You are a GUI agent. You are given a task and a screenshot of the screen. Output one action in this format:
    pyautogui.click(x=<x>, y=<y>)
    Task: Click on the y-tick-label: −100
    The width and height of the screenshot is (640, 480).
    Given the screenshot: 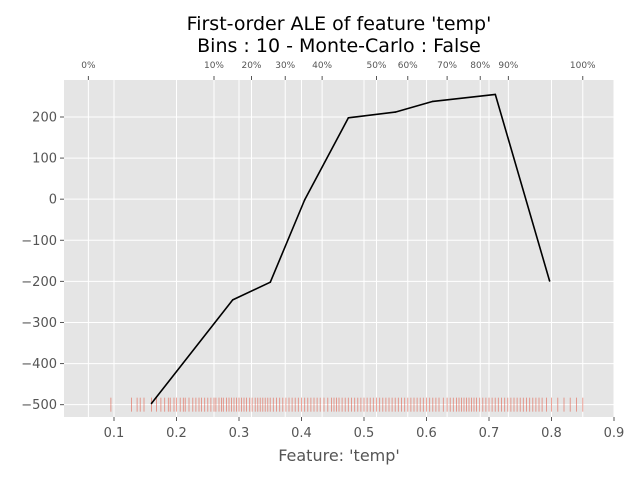 What is the action you would take?
    pyautogui.click(x=39, y=241)
    